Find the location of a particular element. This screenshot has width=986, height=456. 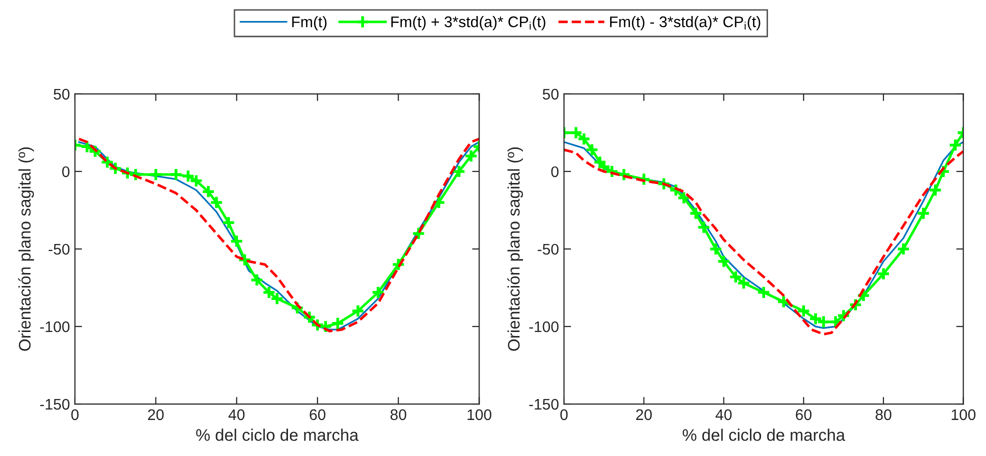

legend-label: Fm(t) + 3*std(a)* CP$_{i}$(t) is located at coordinates (468, 23).